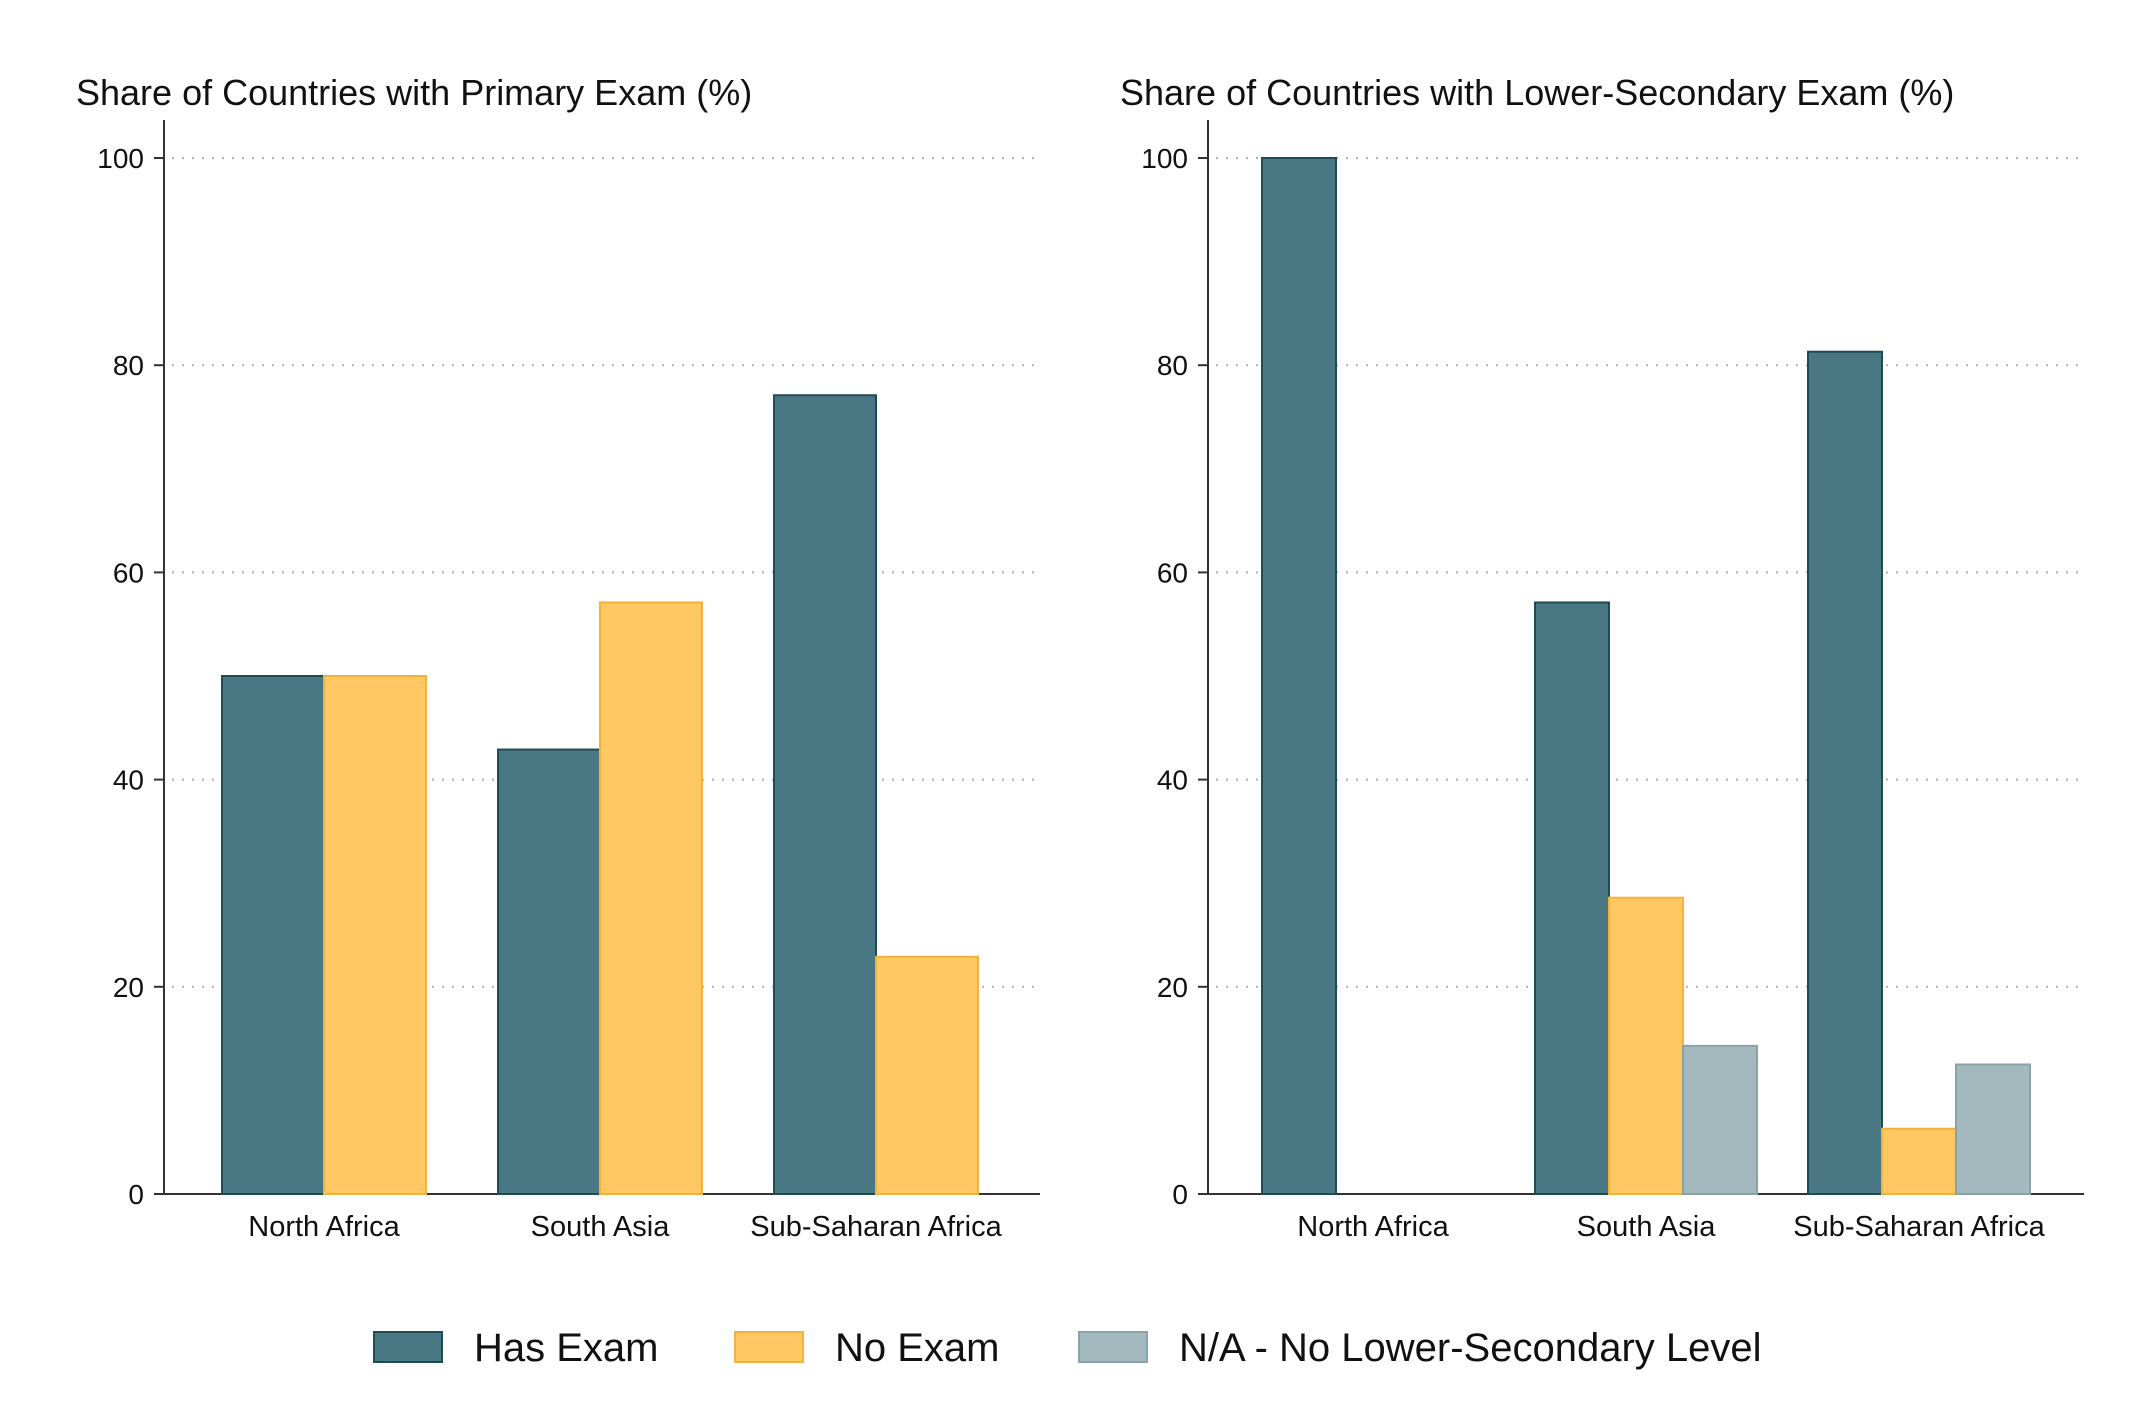 The width and height of the screenshot is (2136, 1424). What do you see at coordinates (128, 780) in the screenshot?
I see `chart1-ytick-label: 40` at bounding box center [128, 780].